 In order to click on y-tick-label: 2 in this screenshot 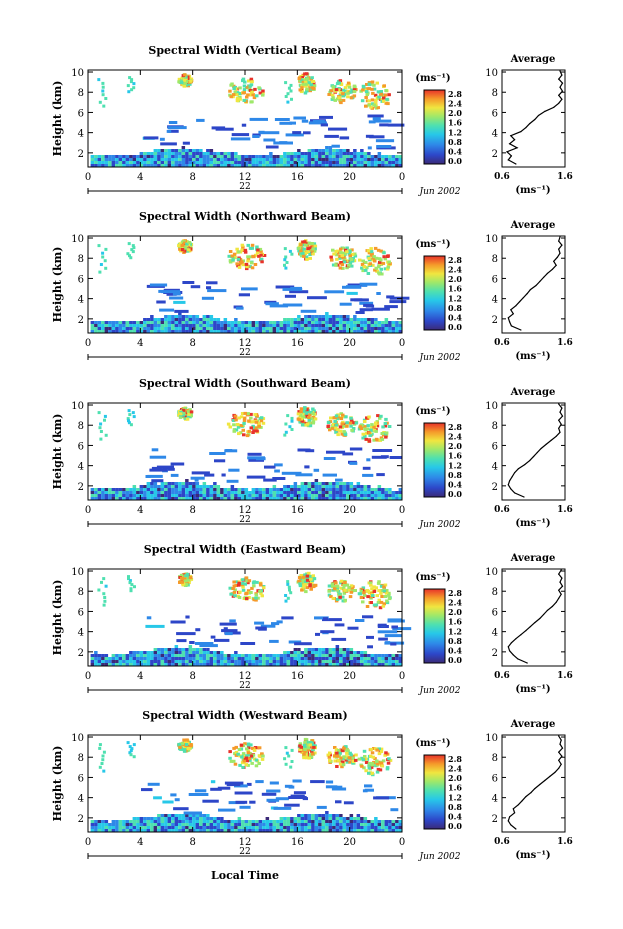, I will do `click(81, 154)`.